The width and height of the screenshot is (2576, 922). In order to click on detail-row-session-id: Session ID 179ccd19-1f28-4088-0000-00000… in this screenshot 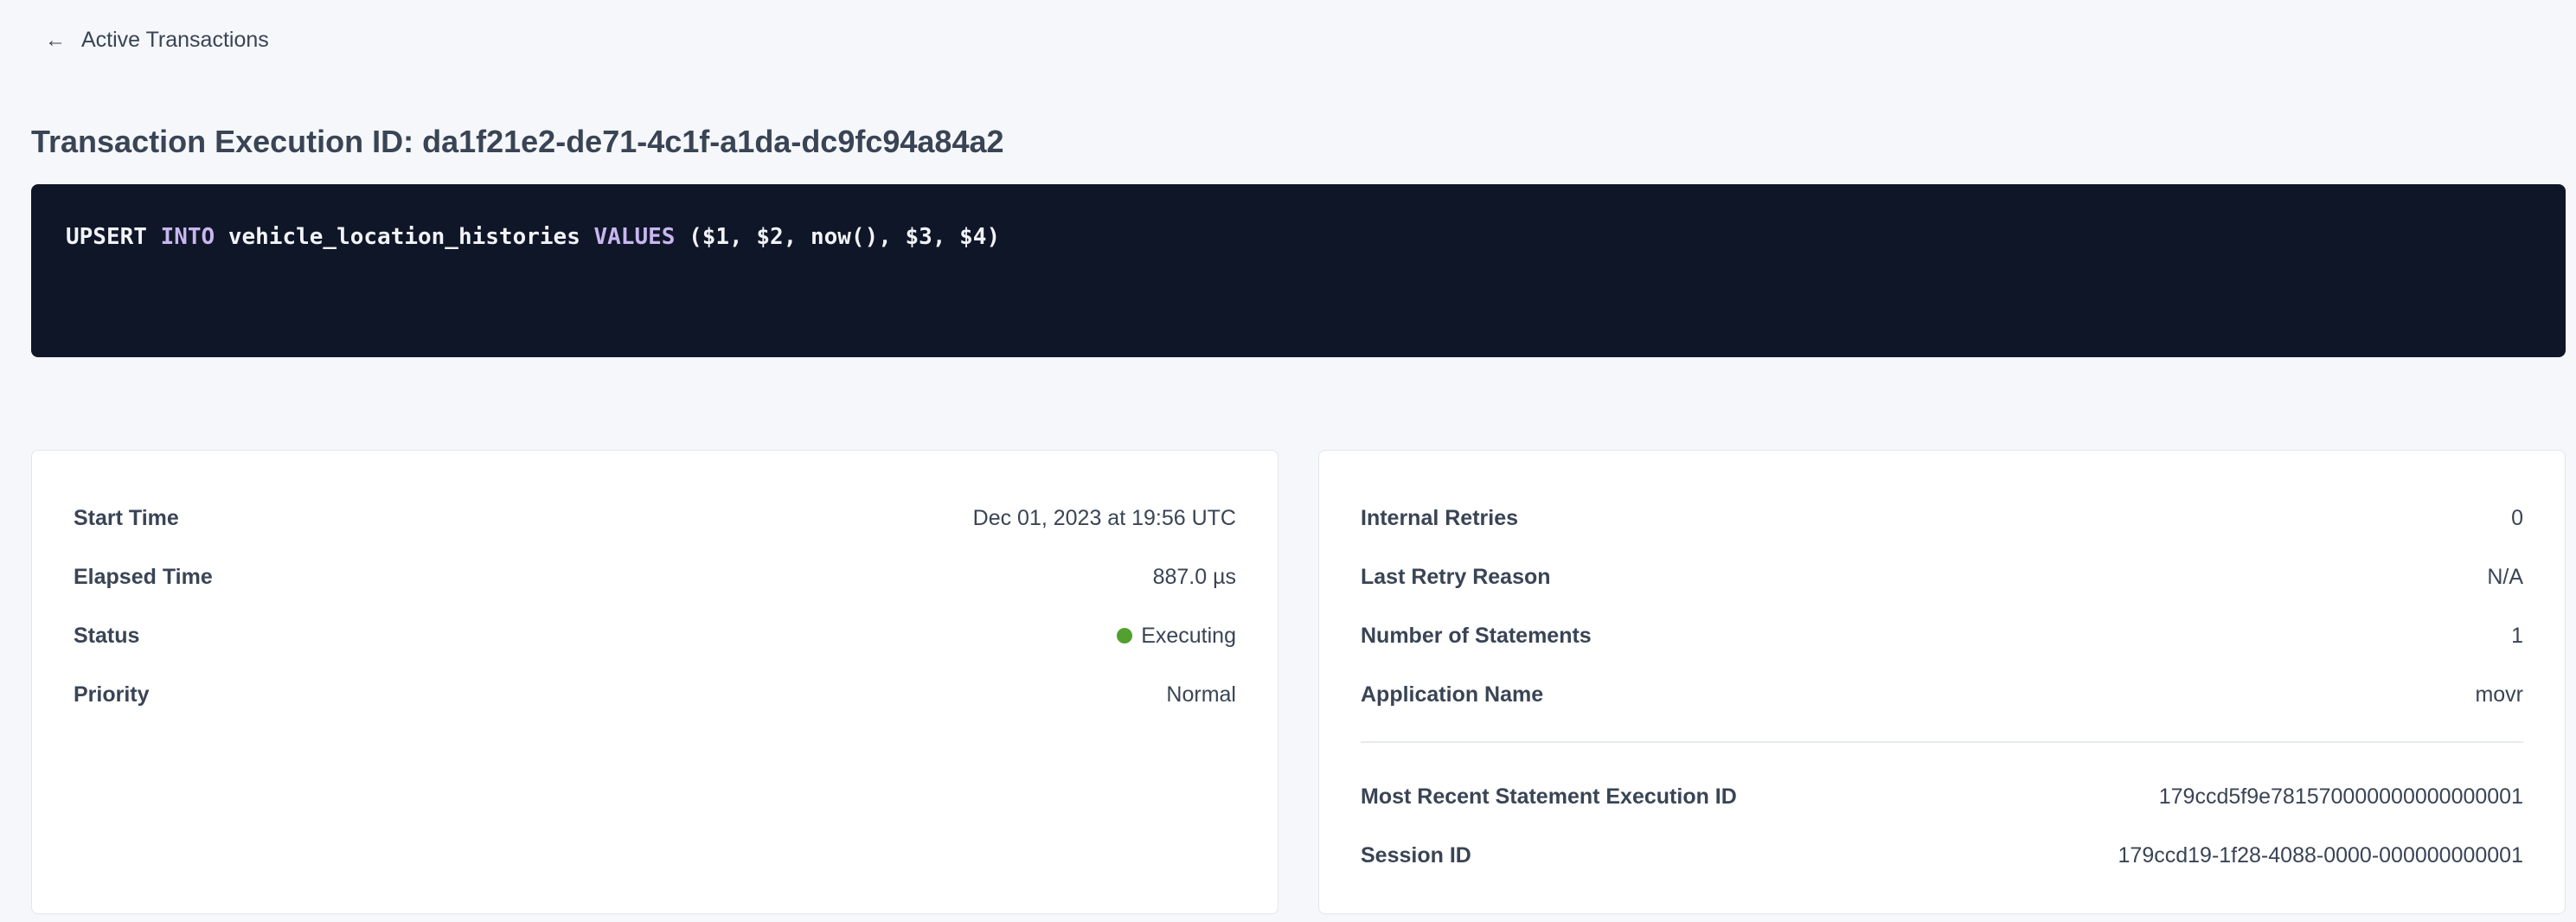, I will do `click(1942, 855)`.